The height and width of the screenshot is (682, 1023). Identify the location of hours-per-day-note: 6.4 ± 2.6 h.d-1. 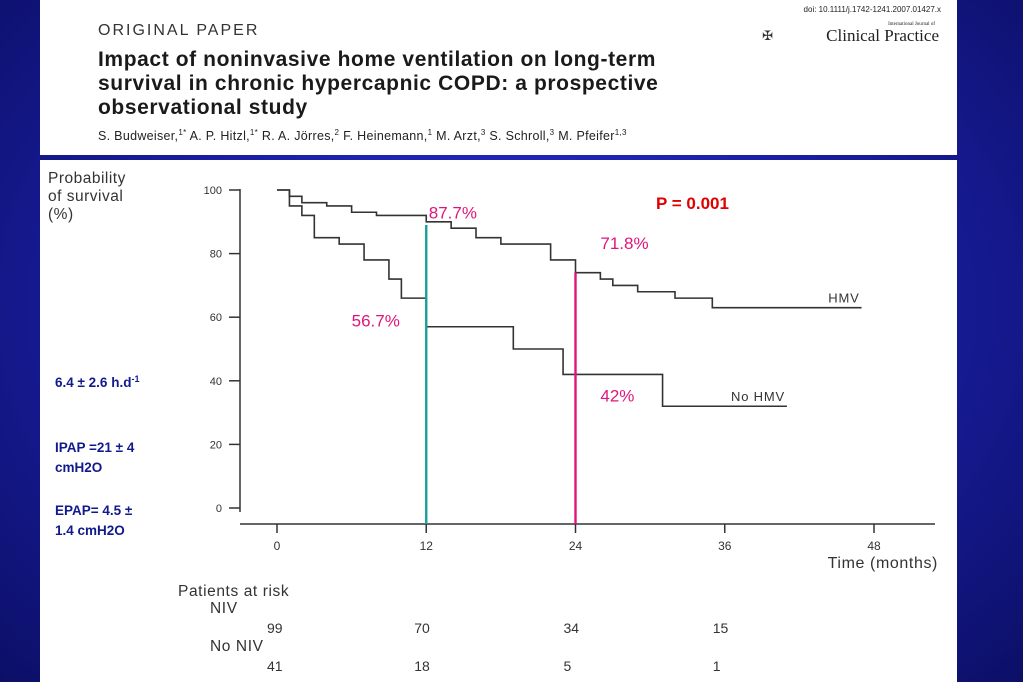
(97, 382).